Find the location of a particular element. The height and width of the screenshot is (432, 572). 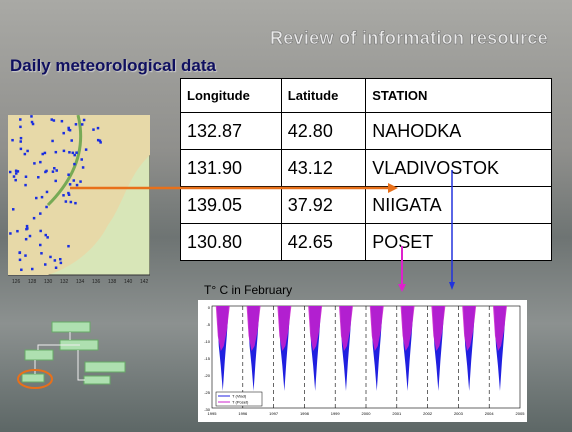

y-tick-label: -25 is located at coordinates (207, 392).